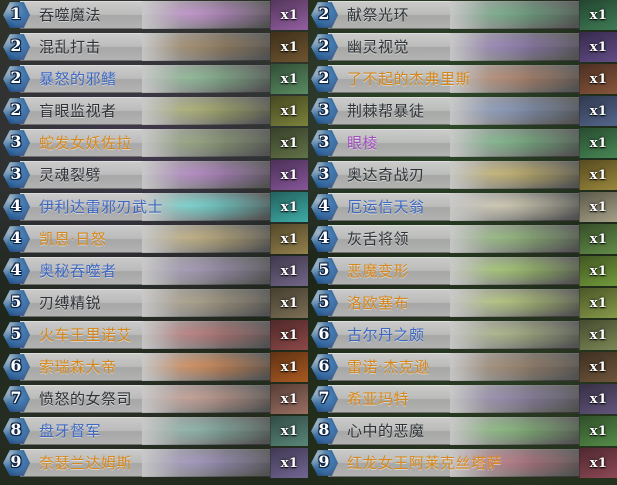 The width and height of the screenshot is (617, 485). Describe the element at coordinates (462, 111) in the screenshot. I see `deck-card-row: 3 荆棘帮暴徒 x1` at that location.